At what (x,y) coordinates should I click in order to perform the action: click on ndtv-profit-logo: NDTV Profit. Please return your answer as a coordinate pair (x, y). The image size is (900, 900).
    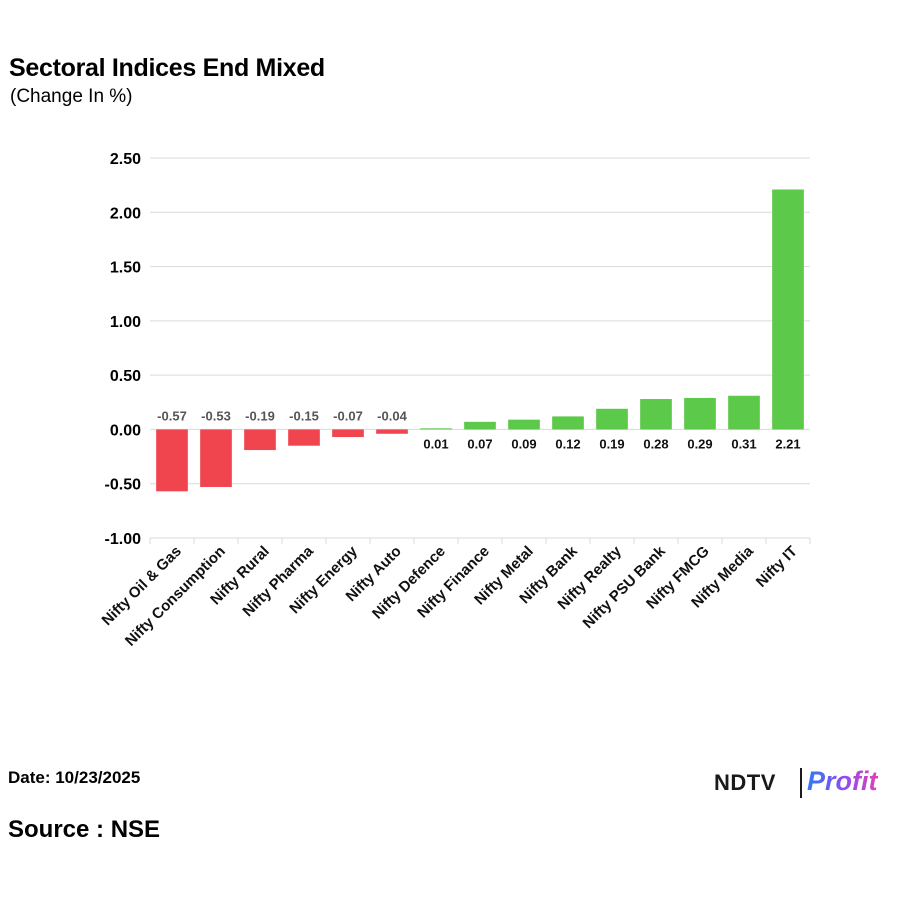
    Looking at the image, I should click on (804, 783).